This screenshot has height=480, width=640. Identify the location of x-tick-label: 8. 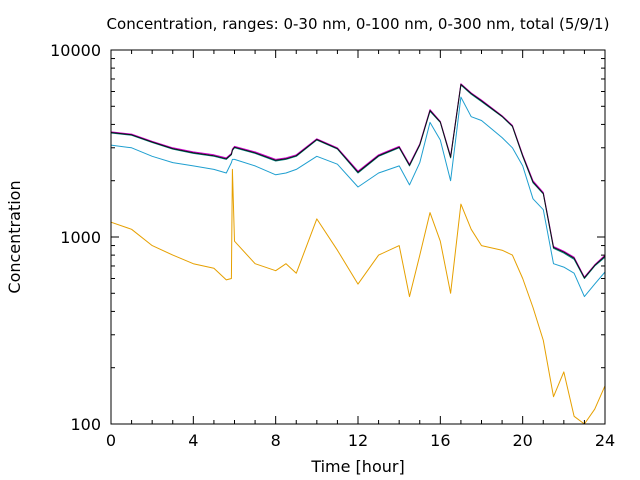
(276, 440).